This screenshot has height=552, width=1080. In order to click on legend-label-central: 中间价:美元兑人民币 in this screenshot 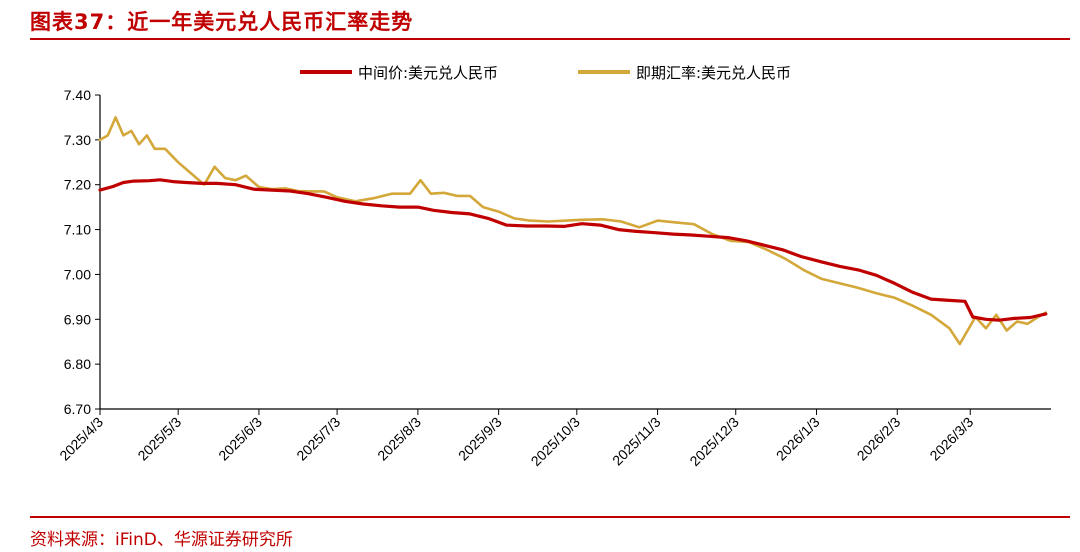, I will do `click(428, 73)`.